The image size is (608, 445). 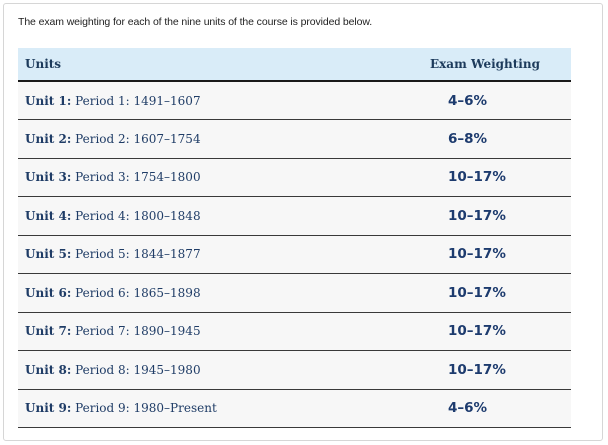 I want to click on unit-cell: Unit 7: Period 7: 1890–1945, so click(x=190, y=331).